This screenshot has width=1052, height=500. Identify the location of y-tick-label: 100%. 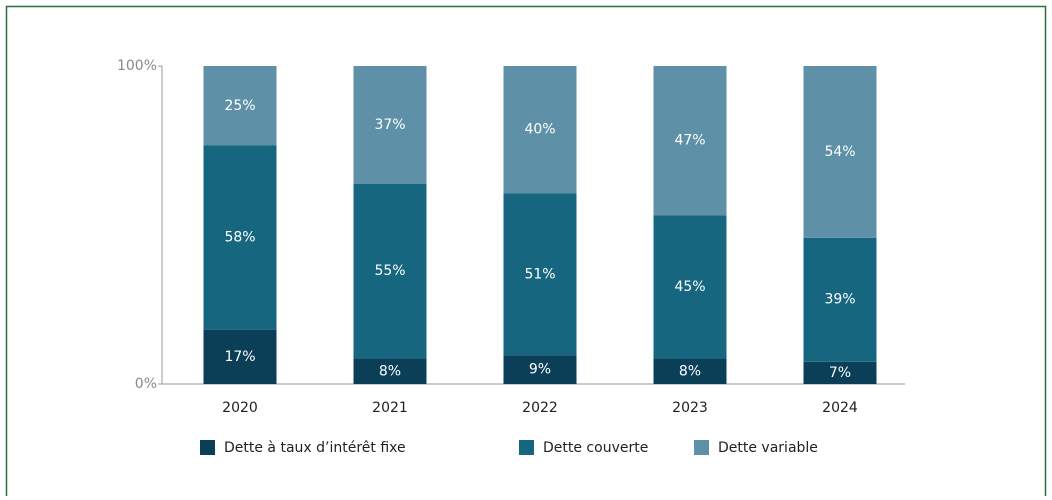
(137, 66).